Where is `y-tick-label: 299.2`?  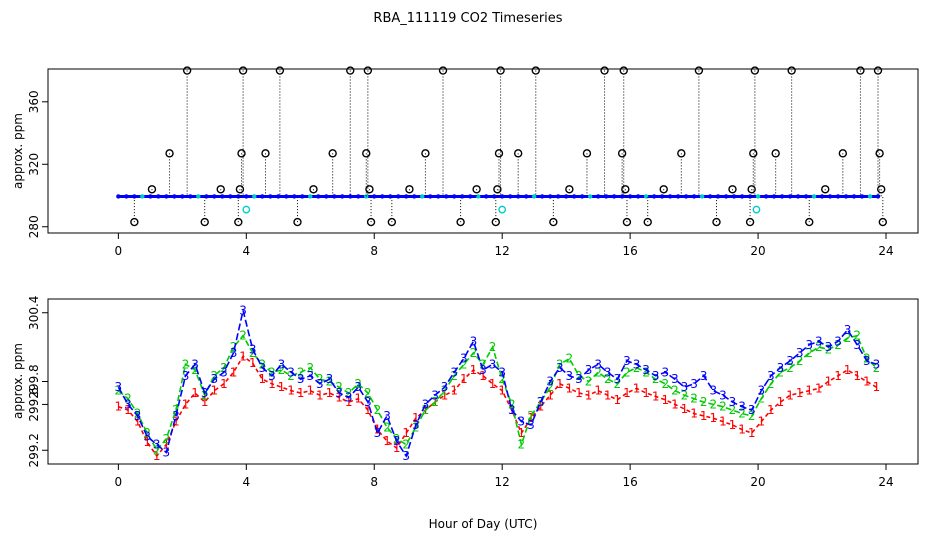 y-tick-label: 299.2 is located at coordinates (34, 450).